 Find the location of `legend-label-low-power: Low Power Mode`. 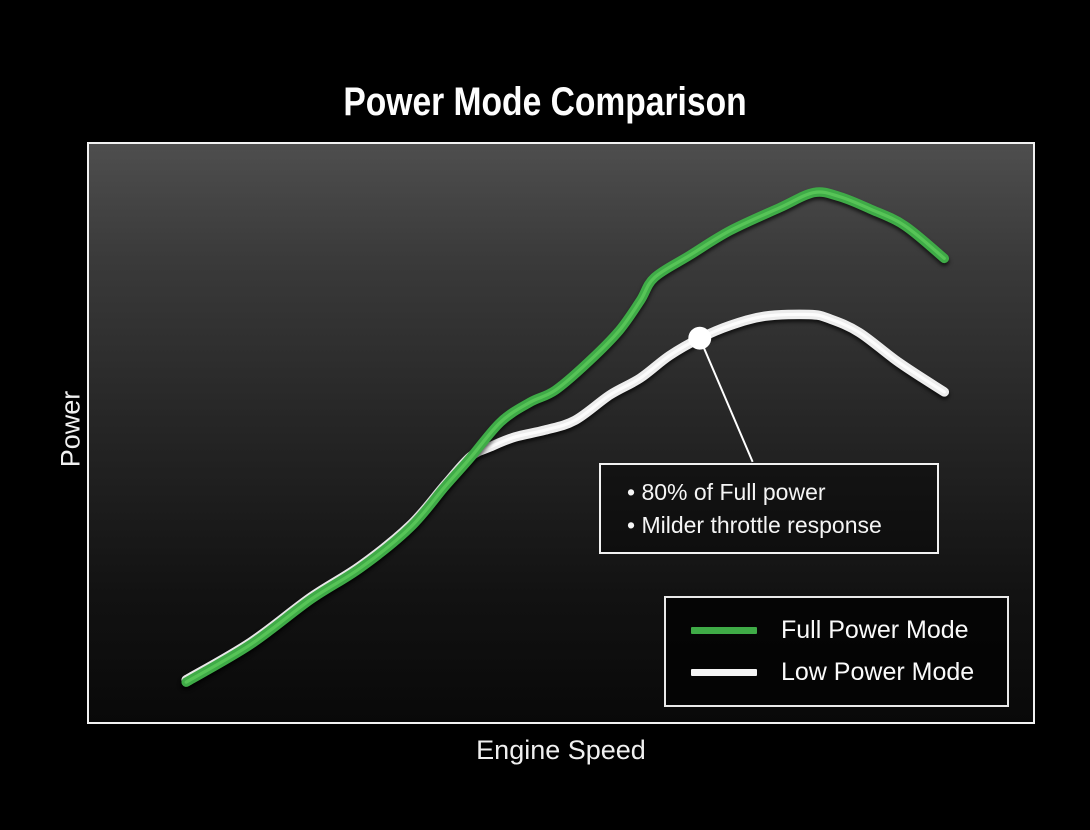

legend-label-low-power: Low Power Mode is located at coordinates (878, 672).